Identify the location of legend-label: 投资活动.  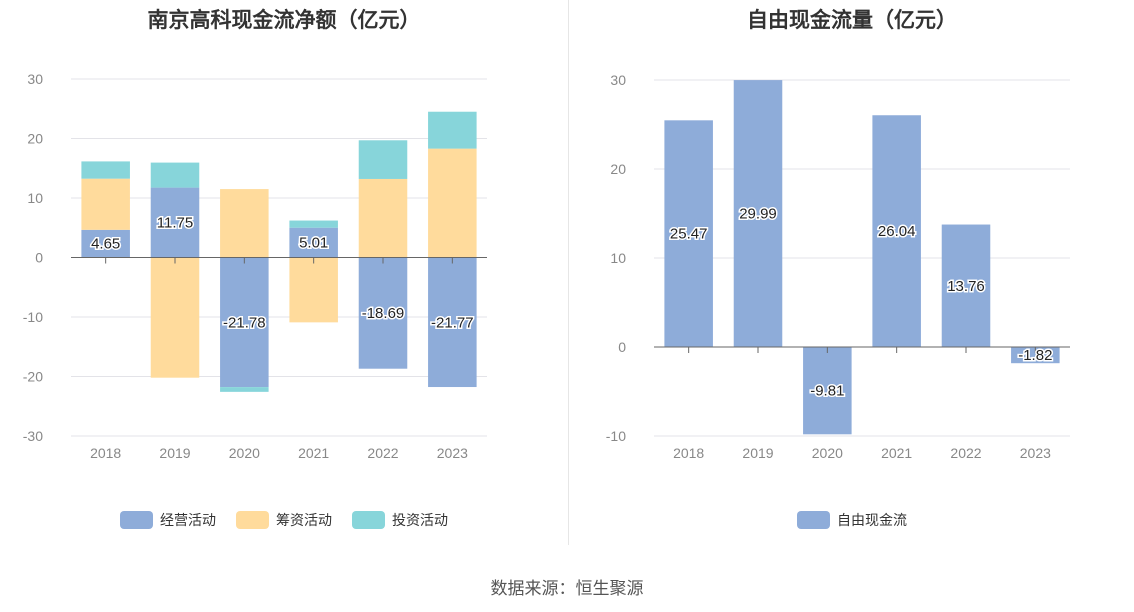
(420, 520).